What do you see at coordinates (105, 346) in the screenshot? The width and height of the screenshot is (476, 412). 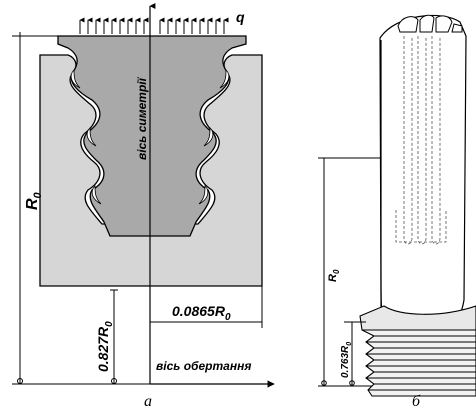 I see `dim-0827-label: 0.827R0` at bounding box center [105, 346].